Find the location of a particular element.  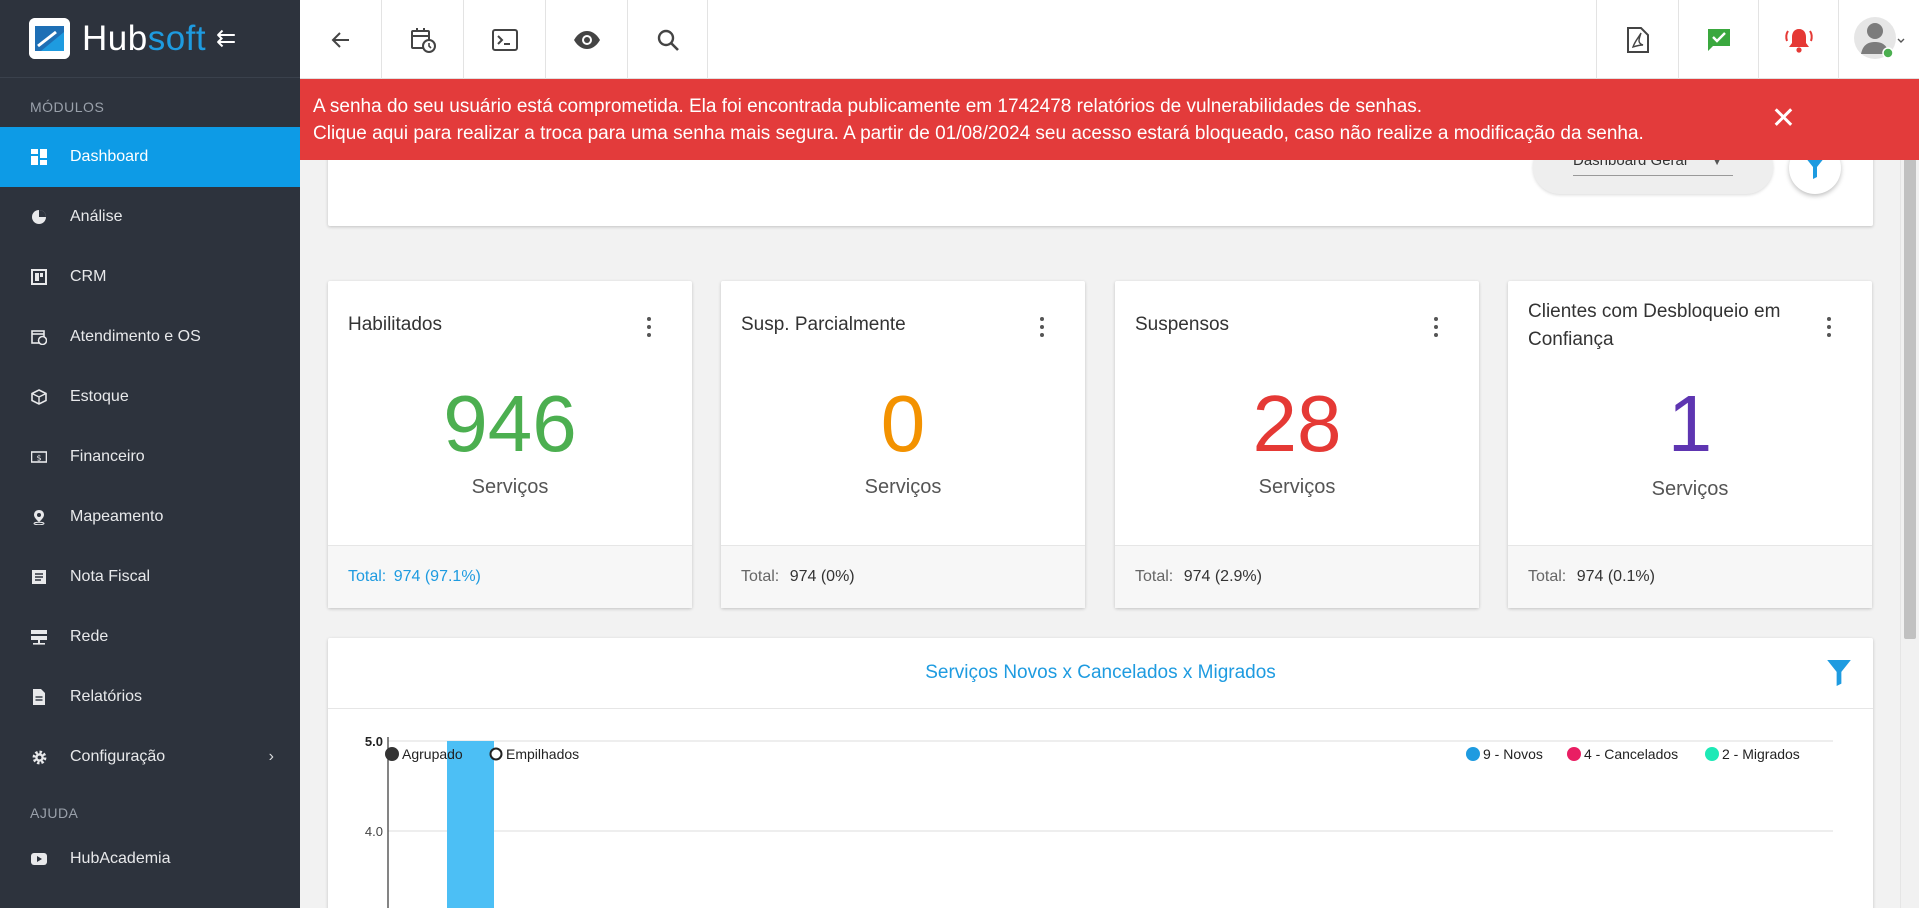

box-icon is located at coordinates (39, 397).